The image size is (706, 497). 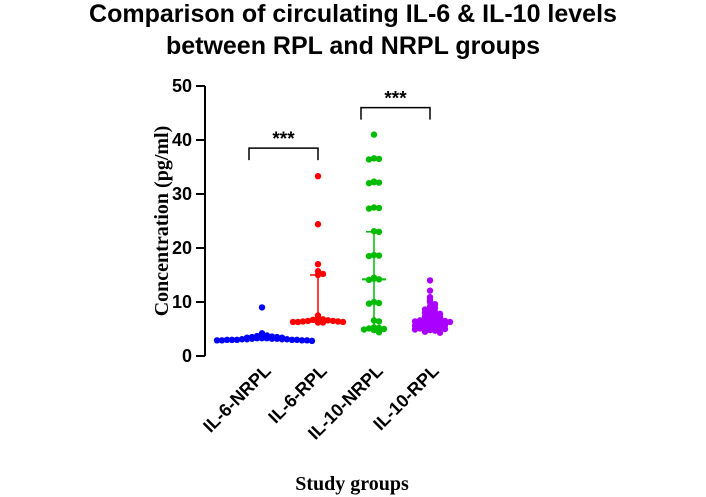 I want to click on y-tick-label: 10, so click(x=182, y=302).